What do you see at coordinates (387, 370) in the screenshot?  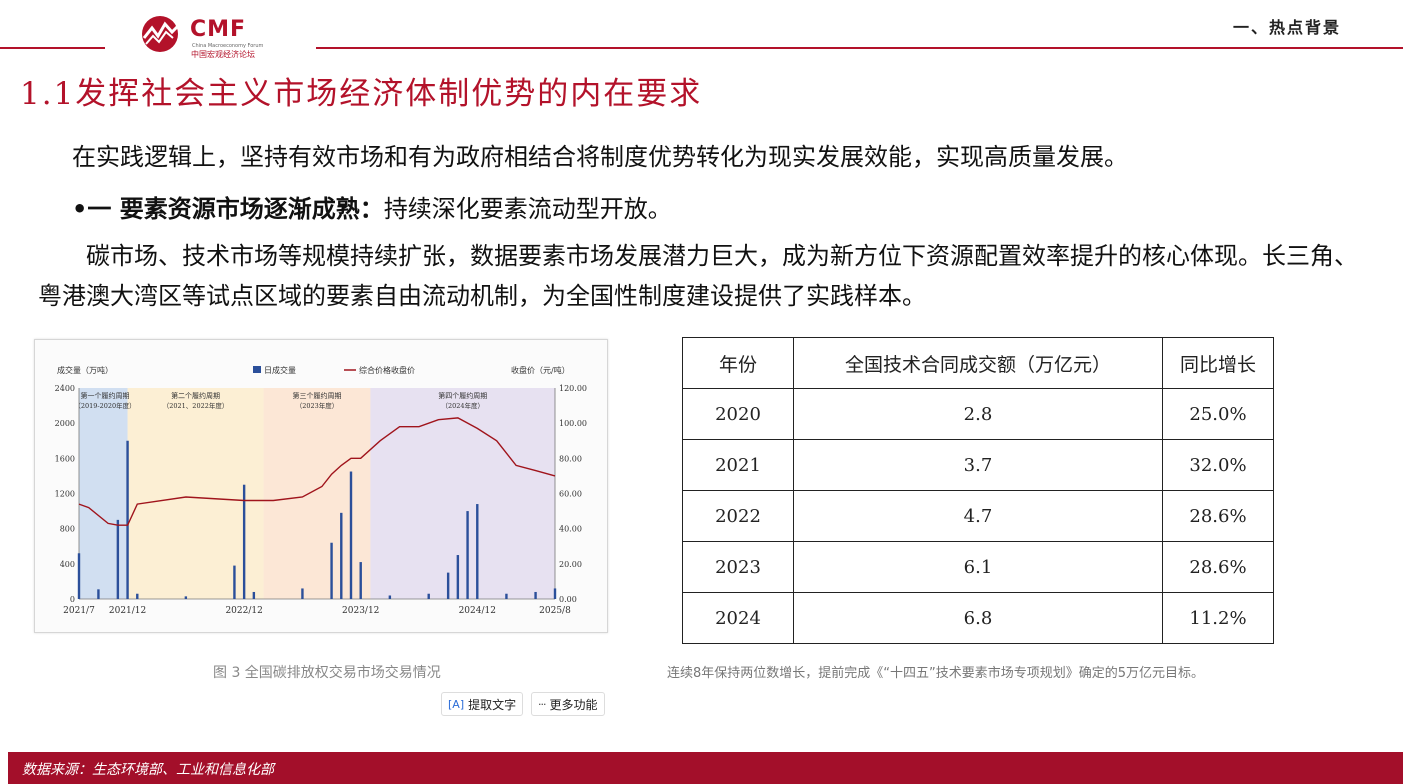 I see `legend-line-label: 综合价格收盘价` at bounding box center [387, 370].